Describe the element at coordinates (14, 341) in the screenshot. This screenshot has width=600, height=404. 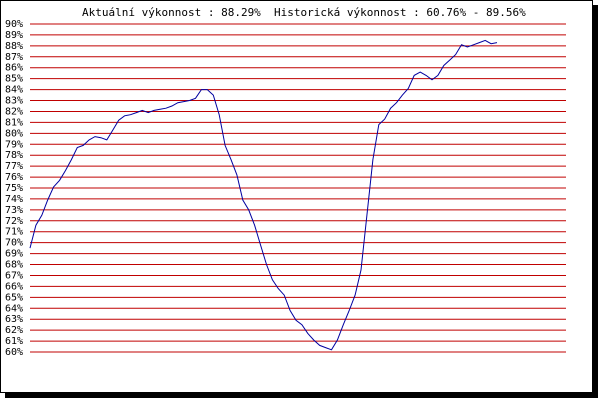
I see `y-tick-label: 61%` at that location.